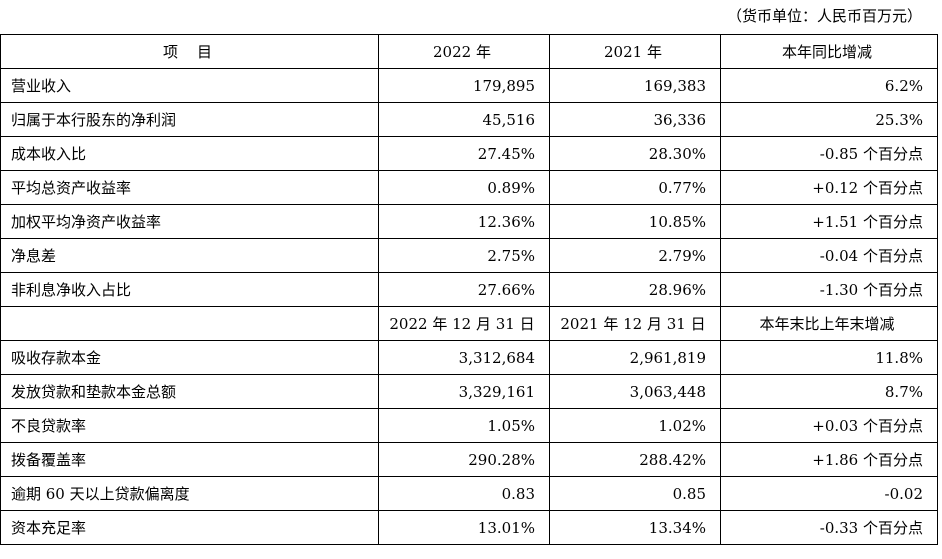 This screenshot has width=942, height=559. Describe the element at coordinates (829, 357) in the screenshot. I see `value-change: 11.8%` at that location.